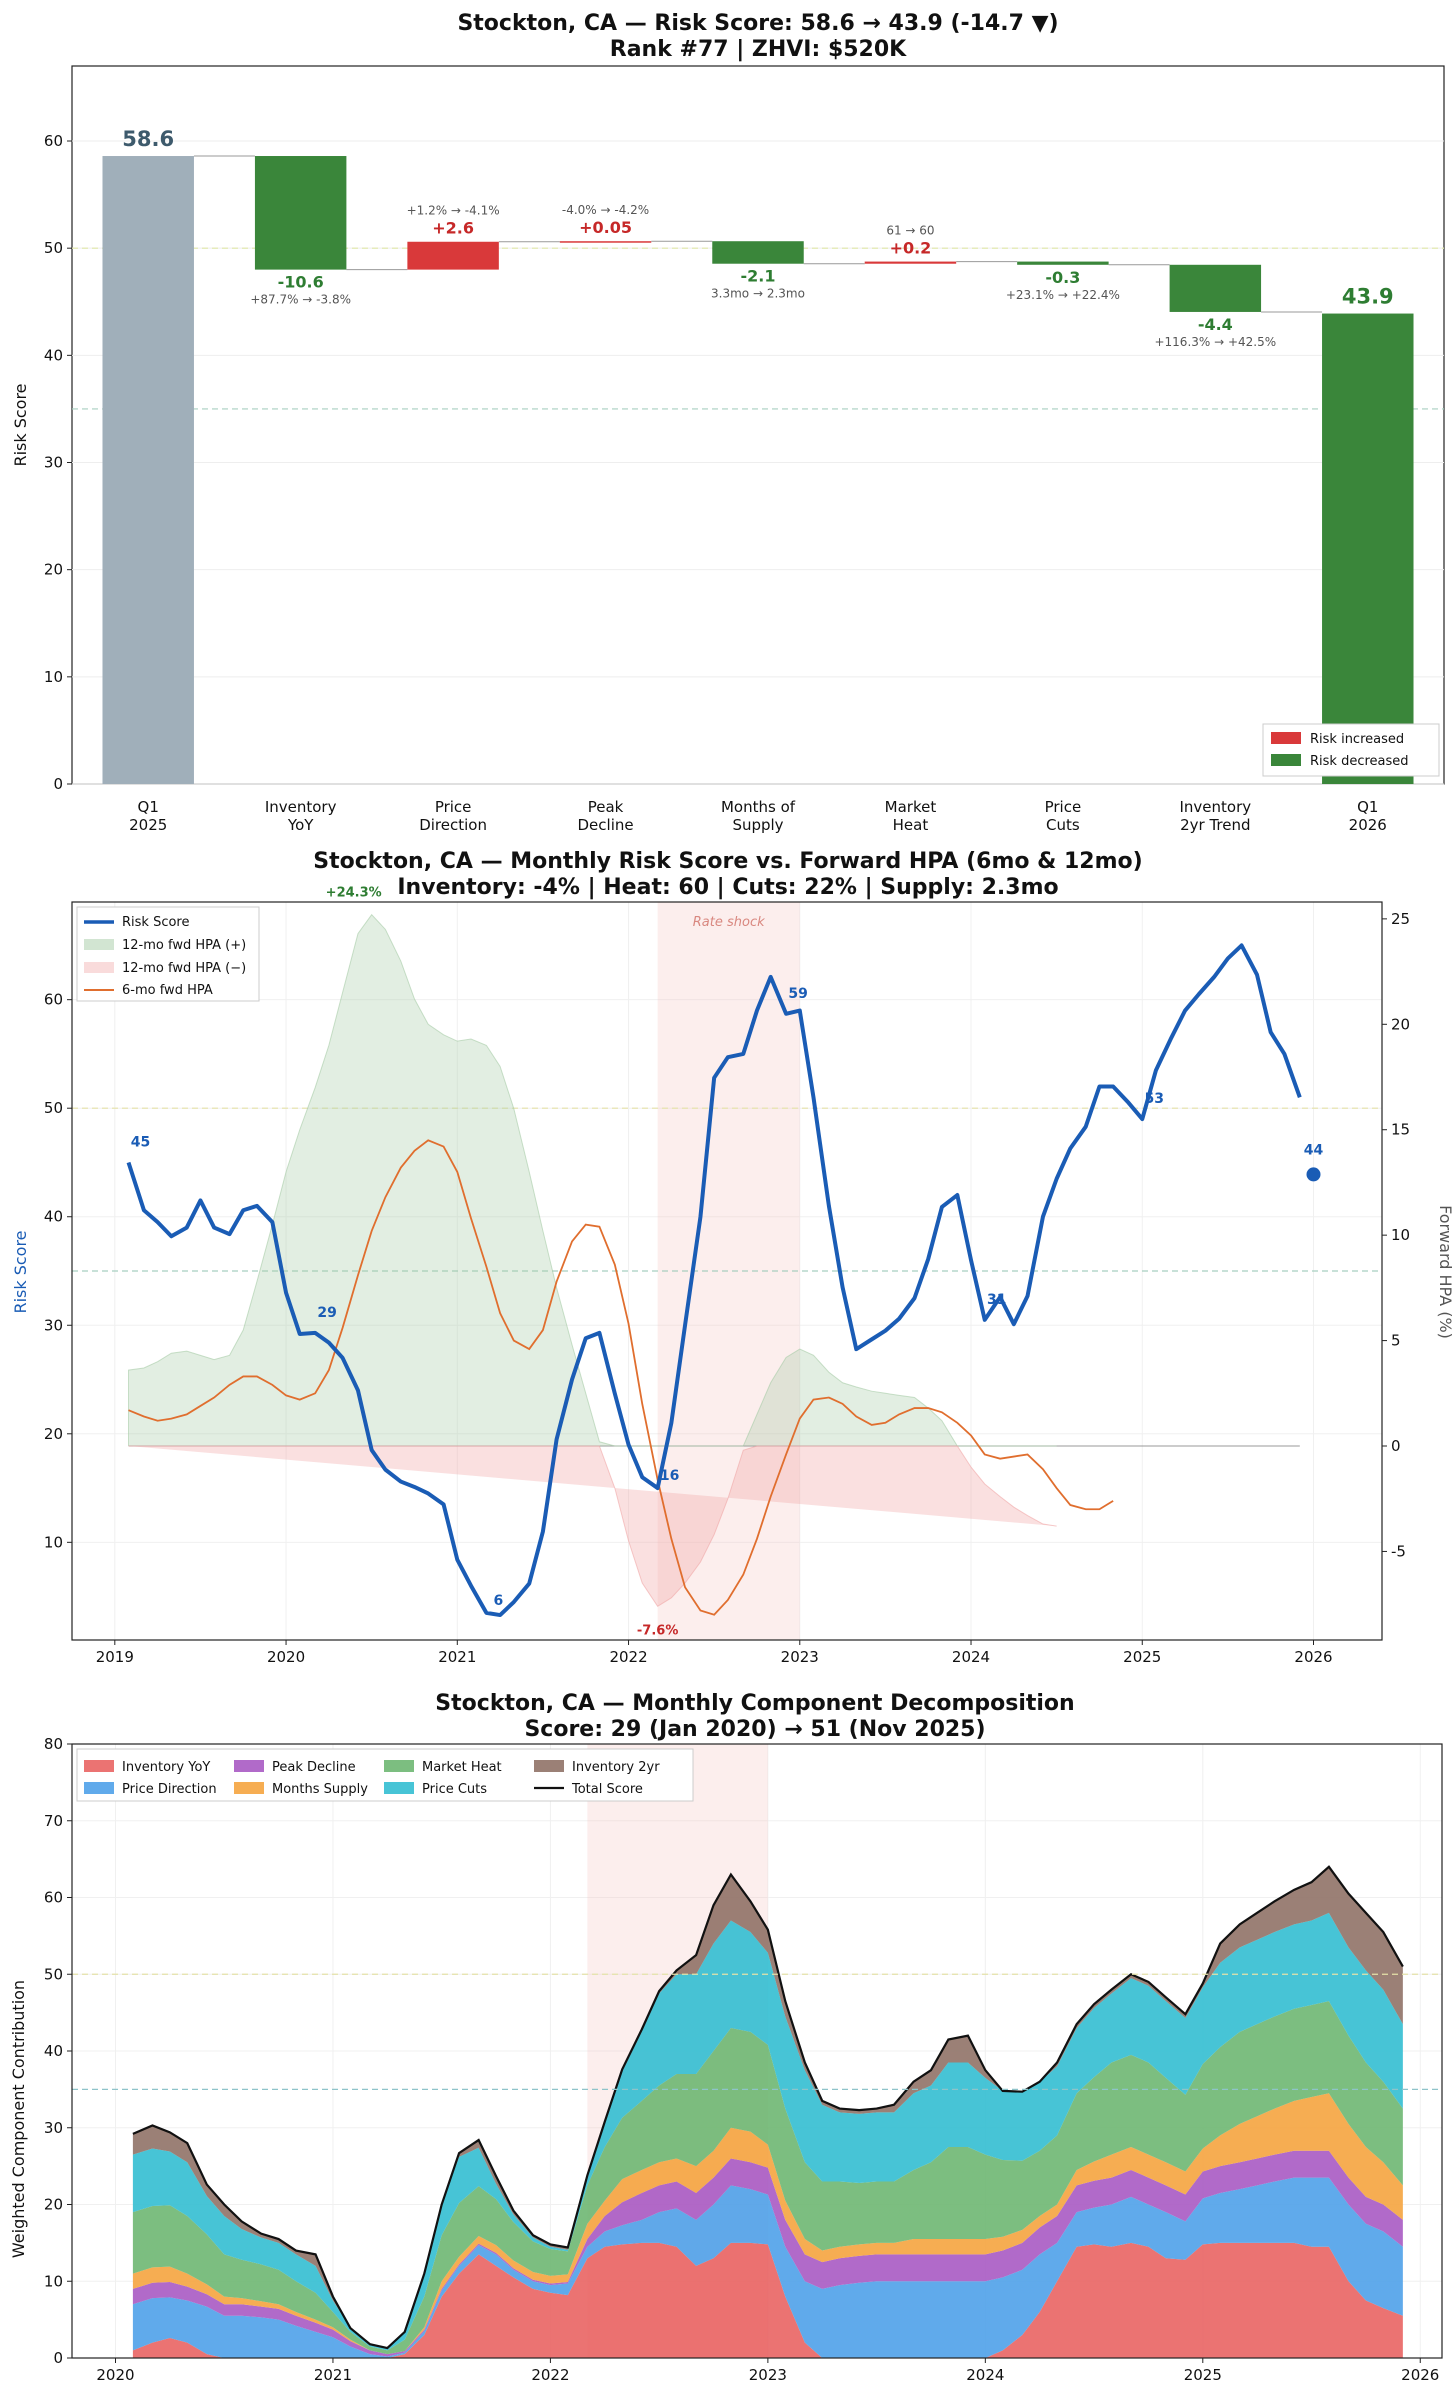 This screenshot has height=2401, width=1456. What do you see at coordinates (53, 1542) in the screenshot?
I see `line-chart-ytick-label: 10` at bounding box center [53, 1542].